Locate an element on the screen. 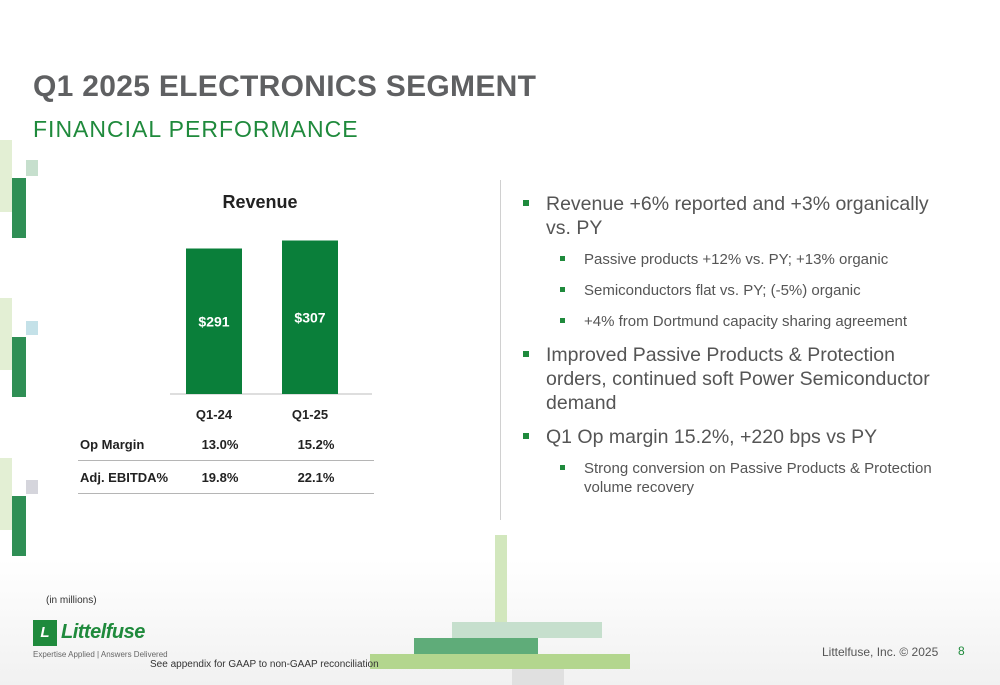 The height and width of the screenshot is (685, 1000). page-subtitle: FINANCIAL PERFORMANCE is located at coordinates (196, 129).